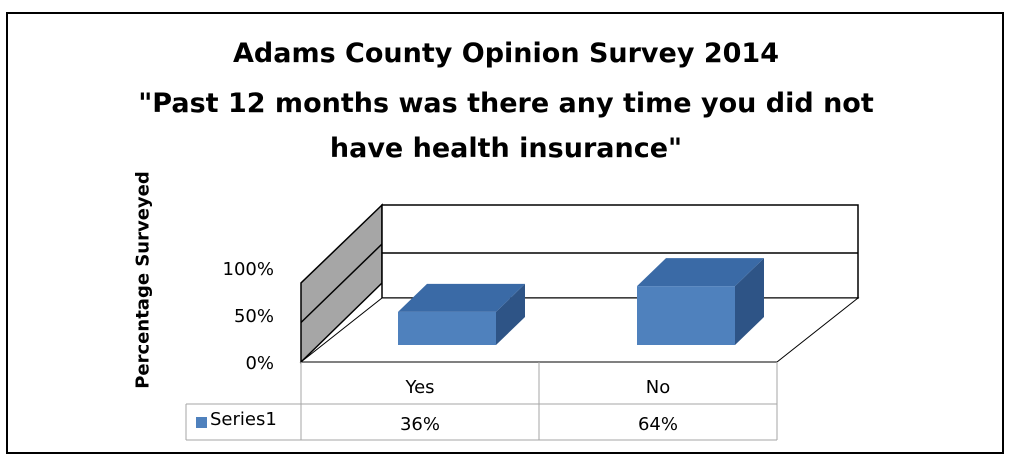 The height and width of the screenshot is (462, 1012). I want to click on series-legend-swatch, so click(201, 422).